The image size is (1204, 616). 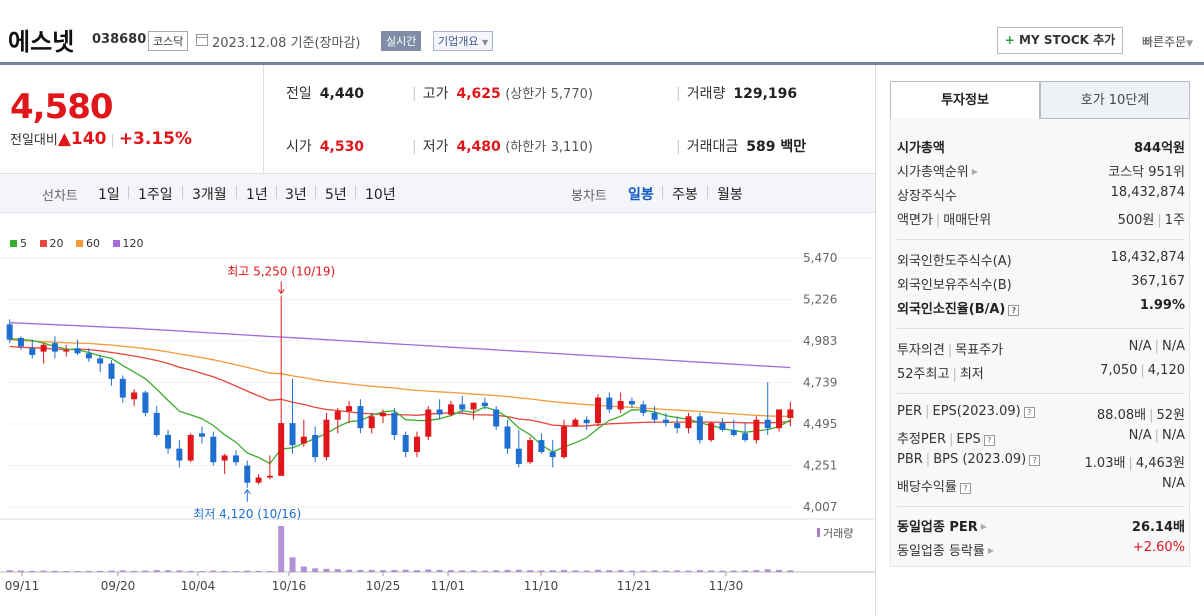 I want to click on moving-average-ma120, so click(x=400, y=345).